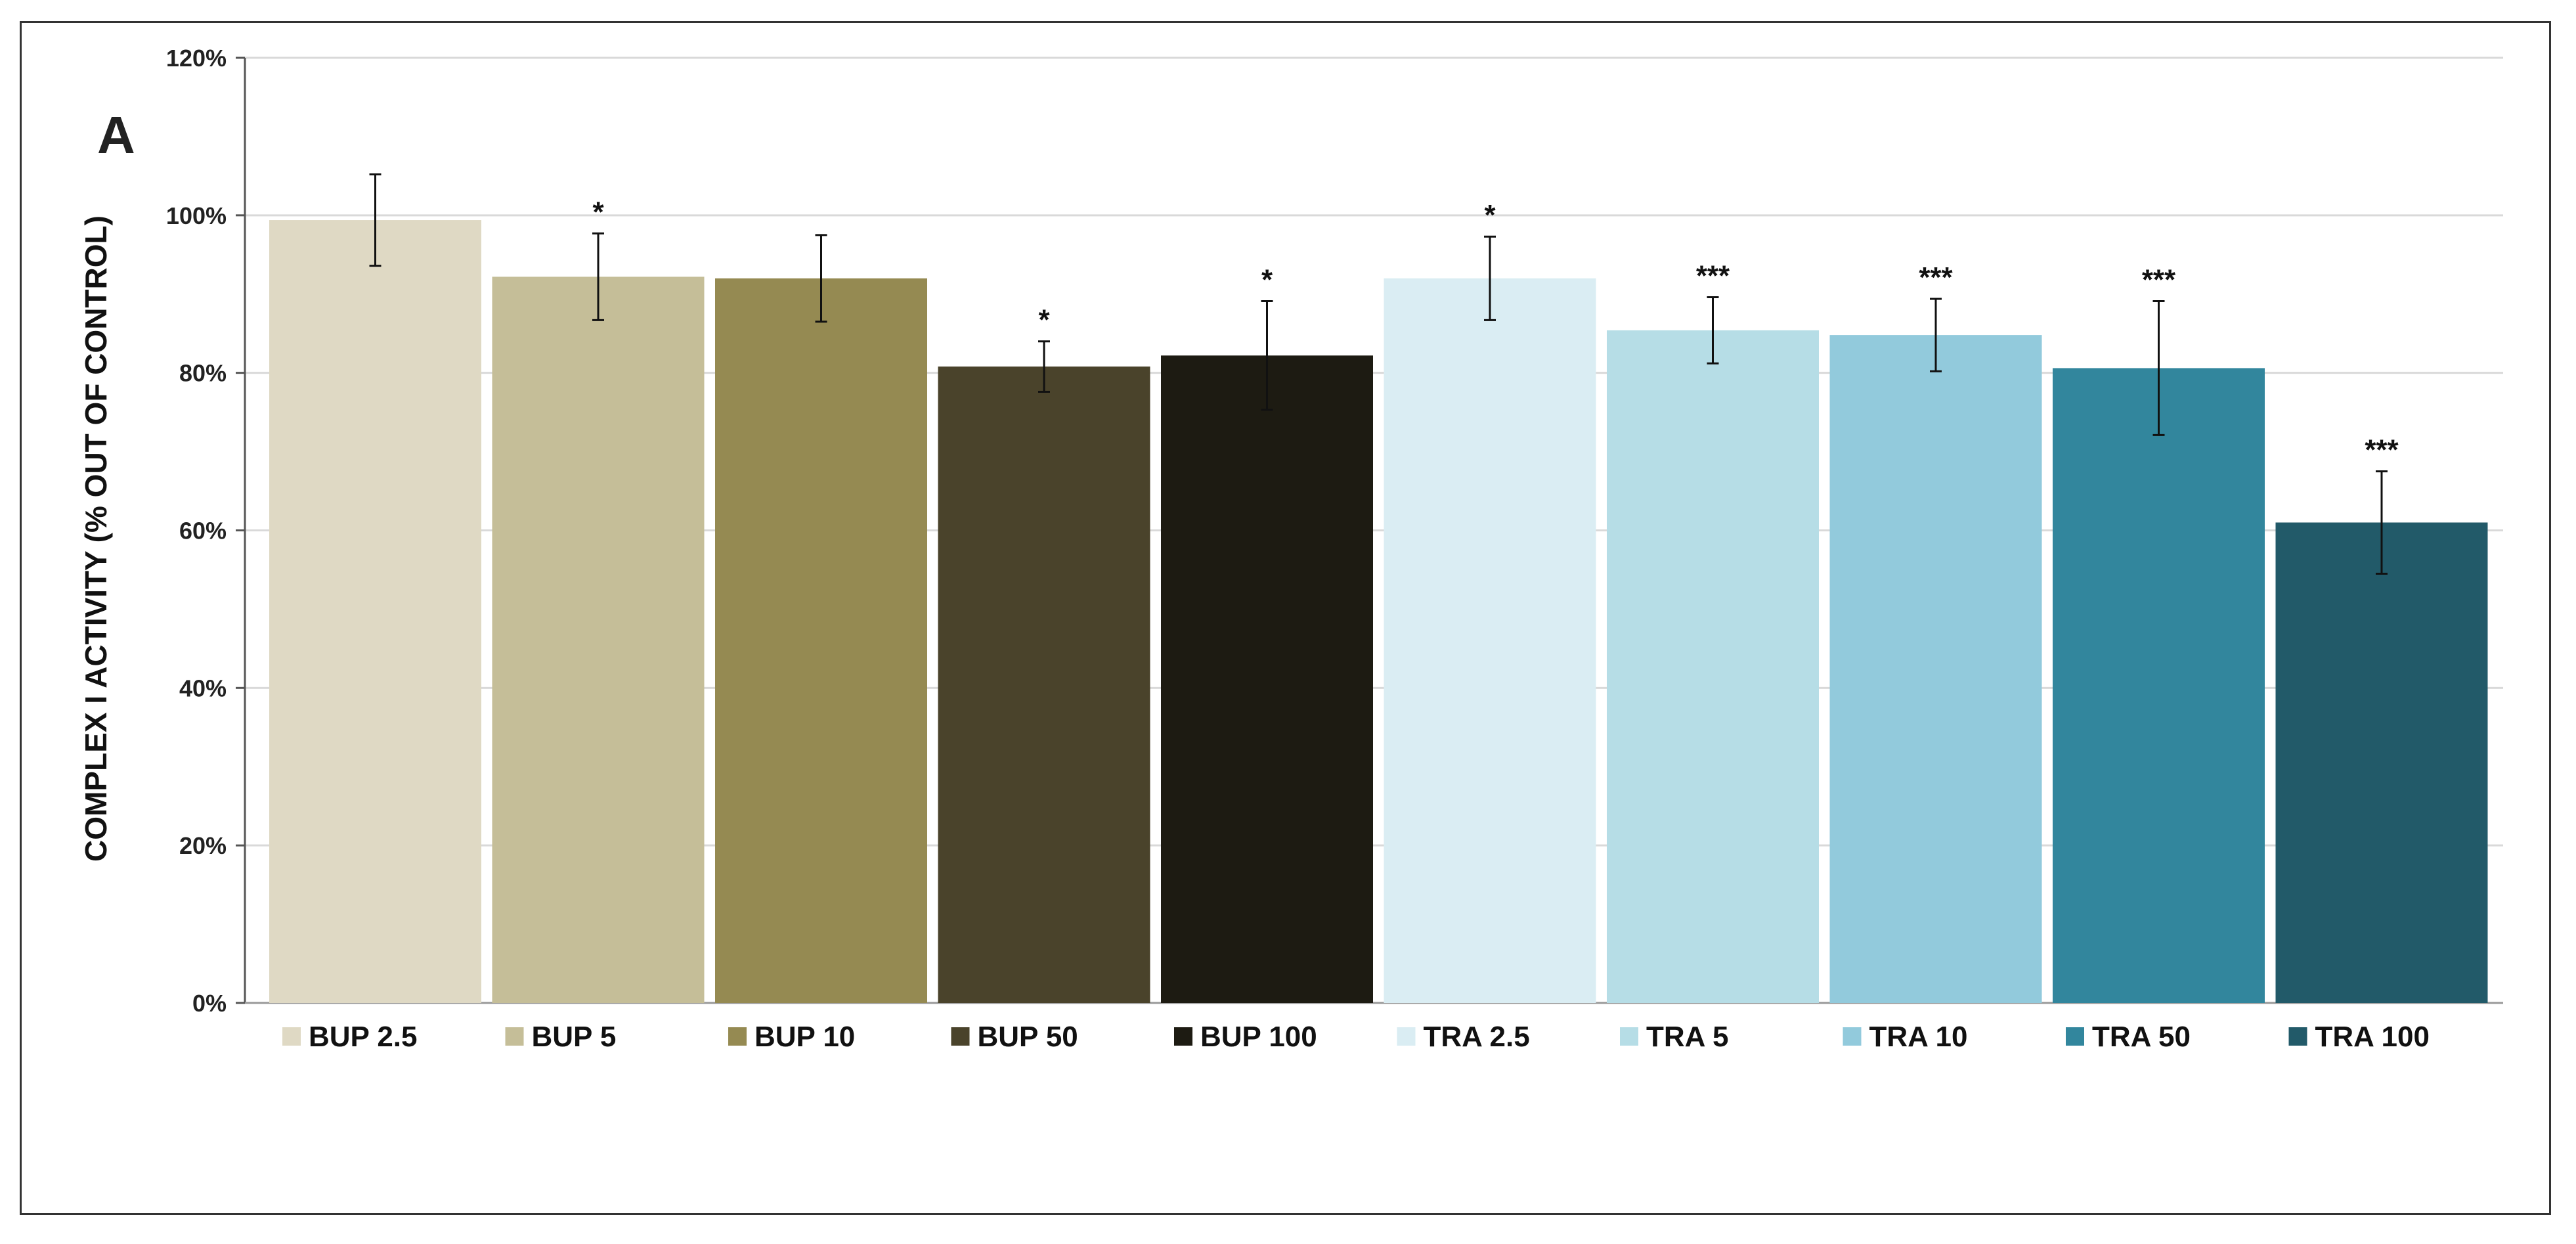  I want to click on y-tick-label: 120%, so click(196, 58).